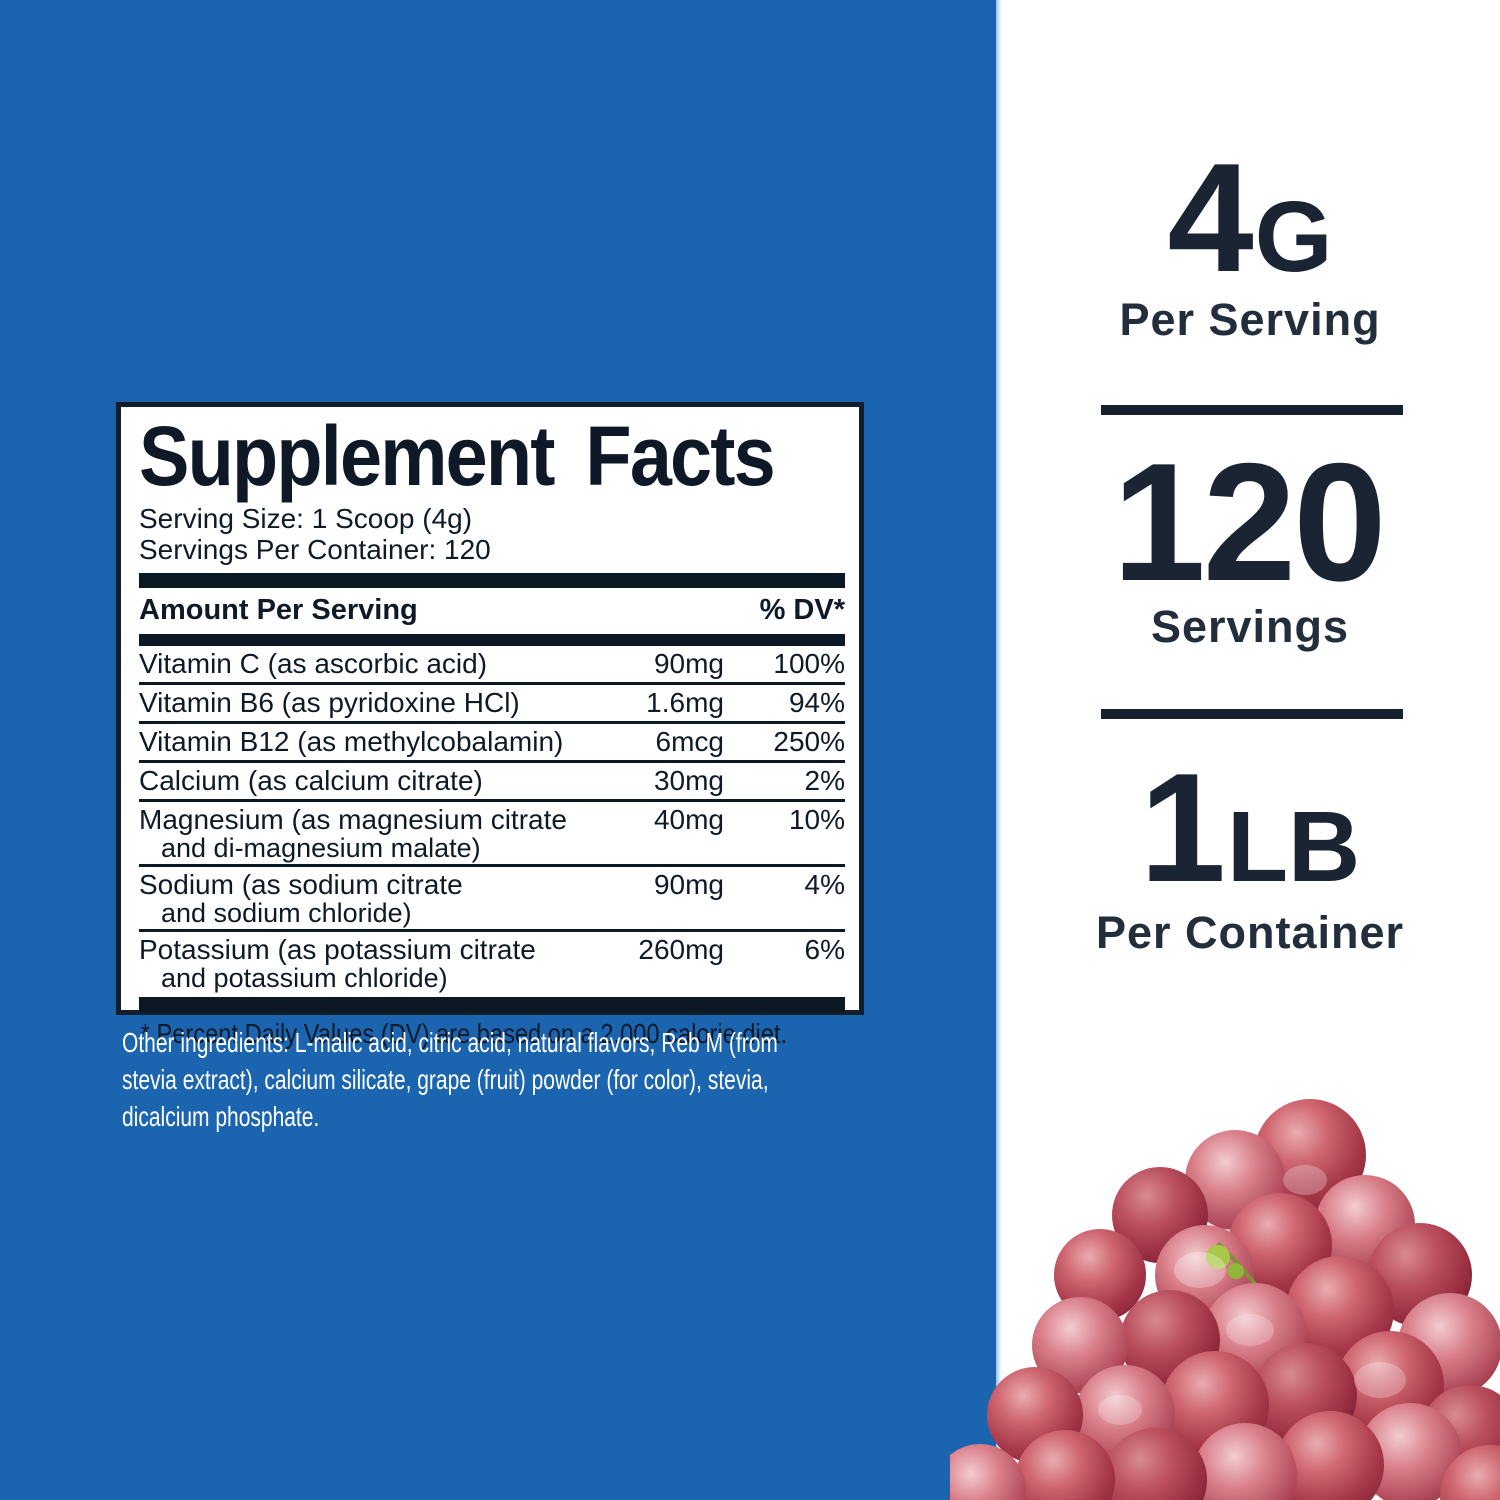 The width and height of the screenshot is (1500, 1500). I want to click on per-serving-label: Per Serving, so click(1250, 319).